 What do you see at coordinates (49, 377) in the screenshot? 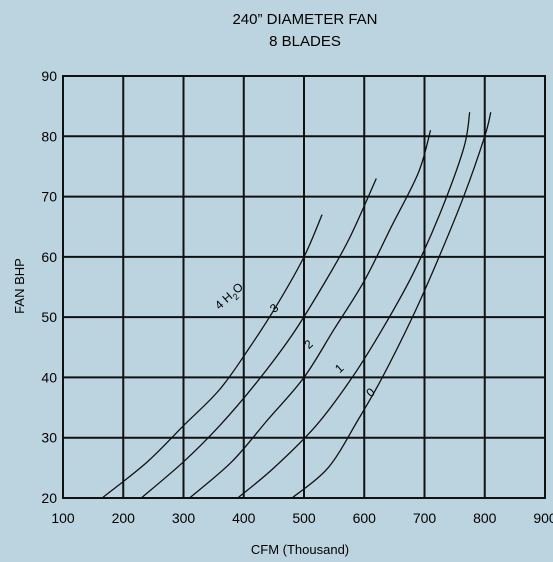
I see `y-tick-label: 40` at bounding box center [49, 377].